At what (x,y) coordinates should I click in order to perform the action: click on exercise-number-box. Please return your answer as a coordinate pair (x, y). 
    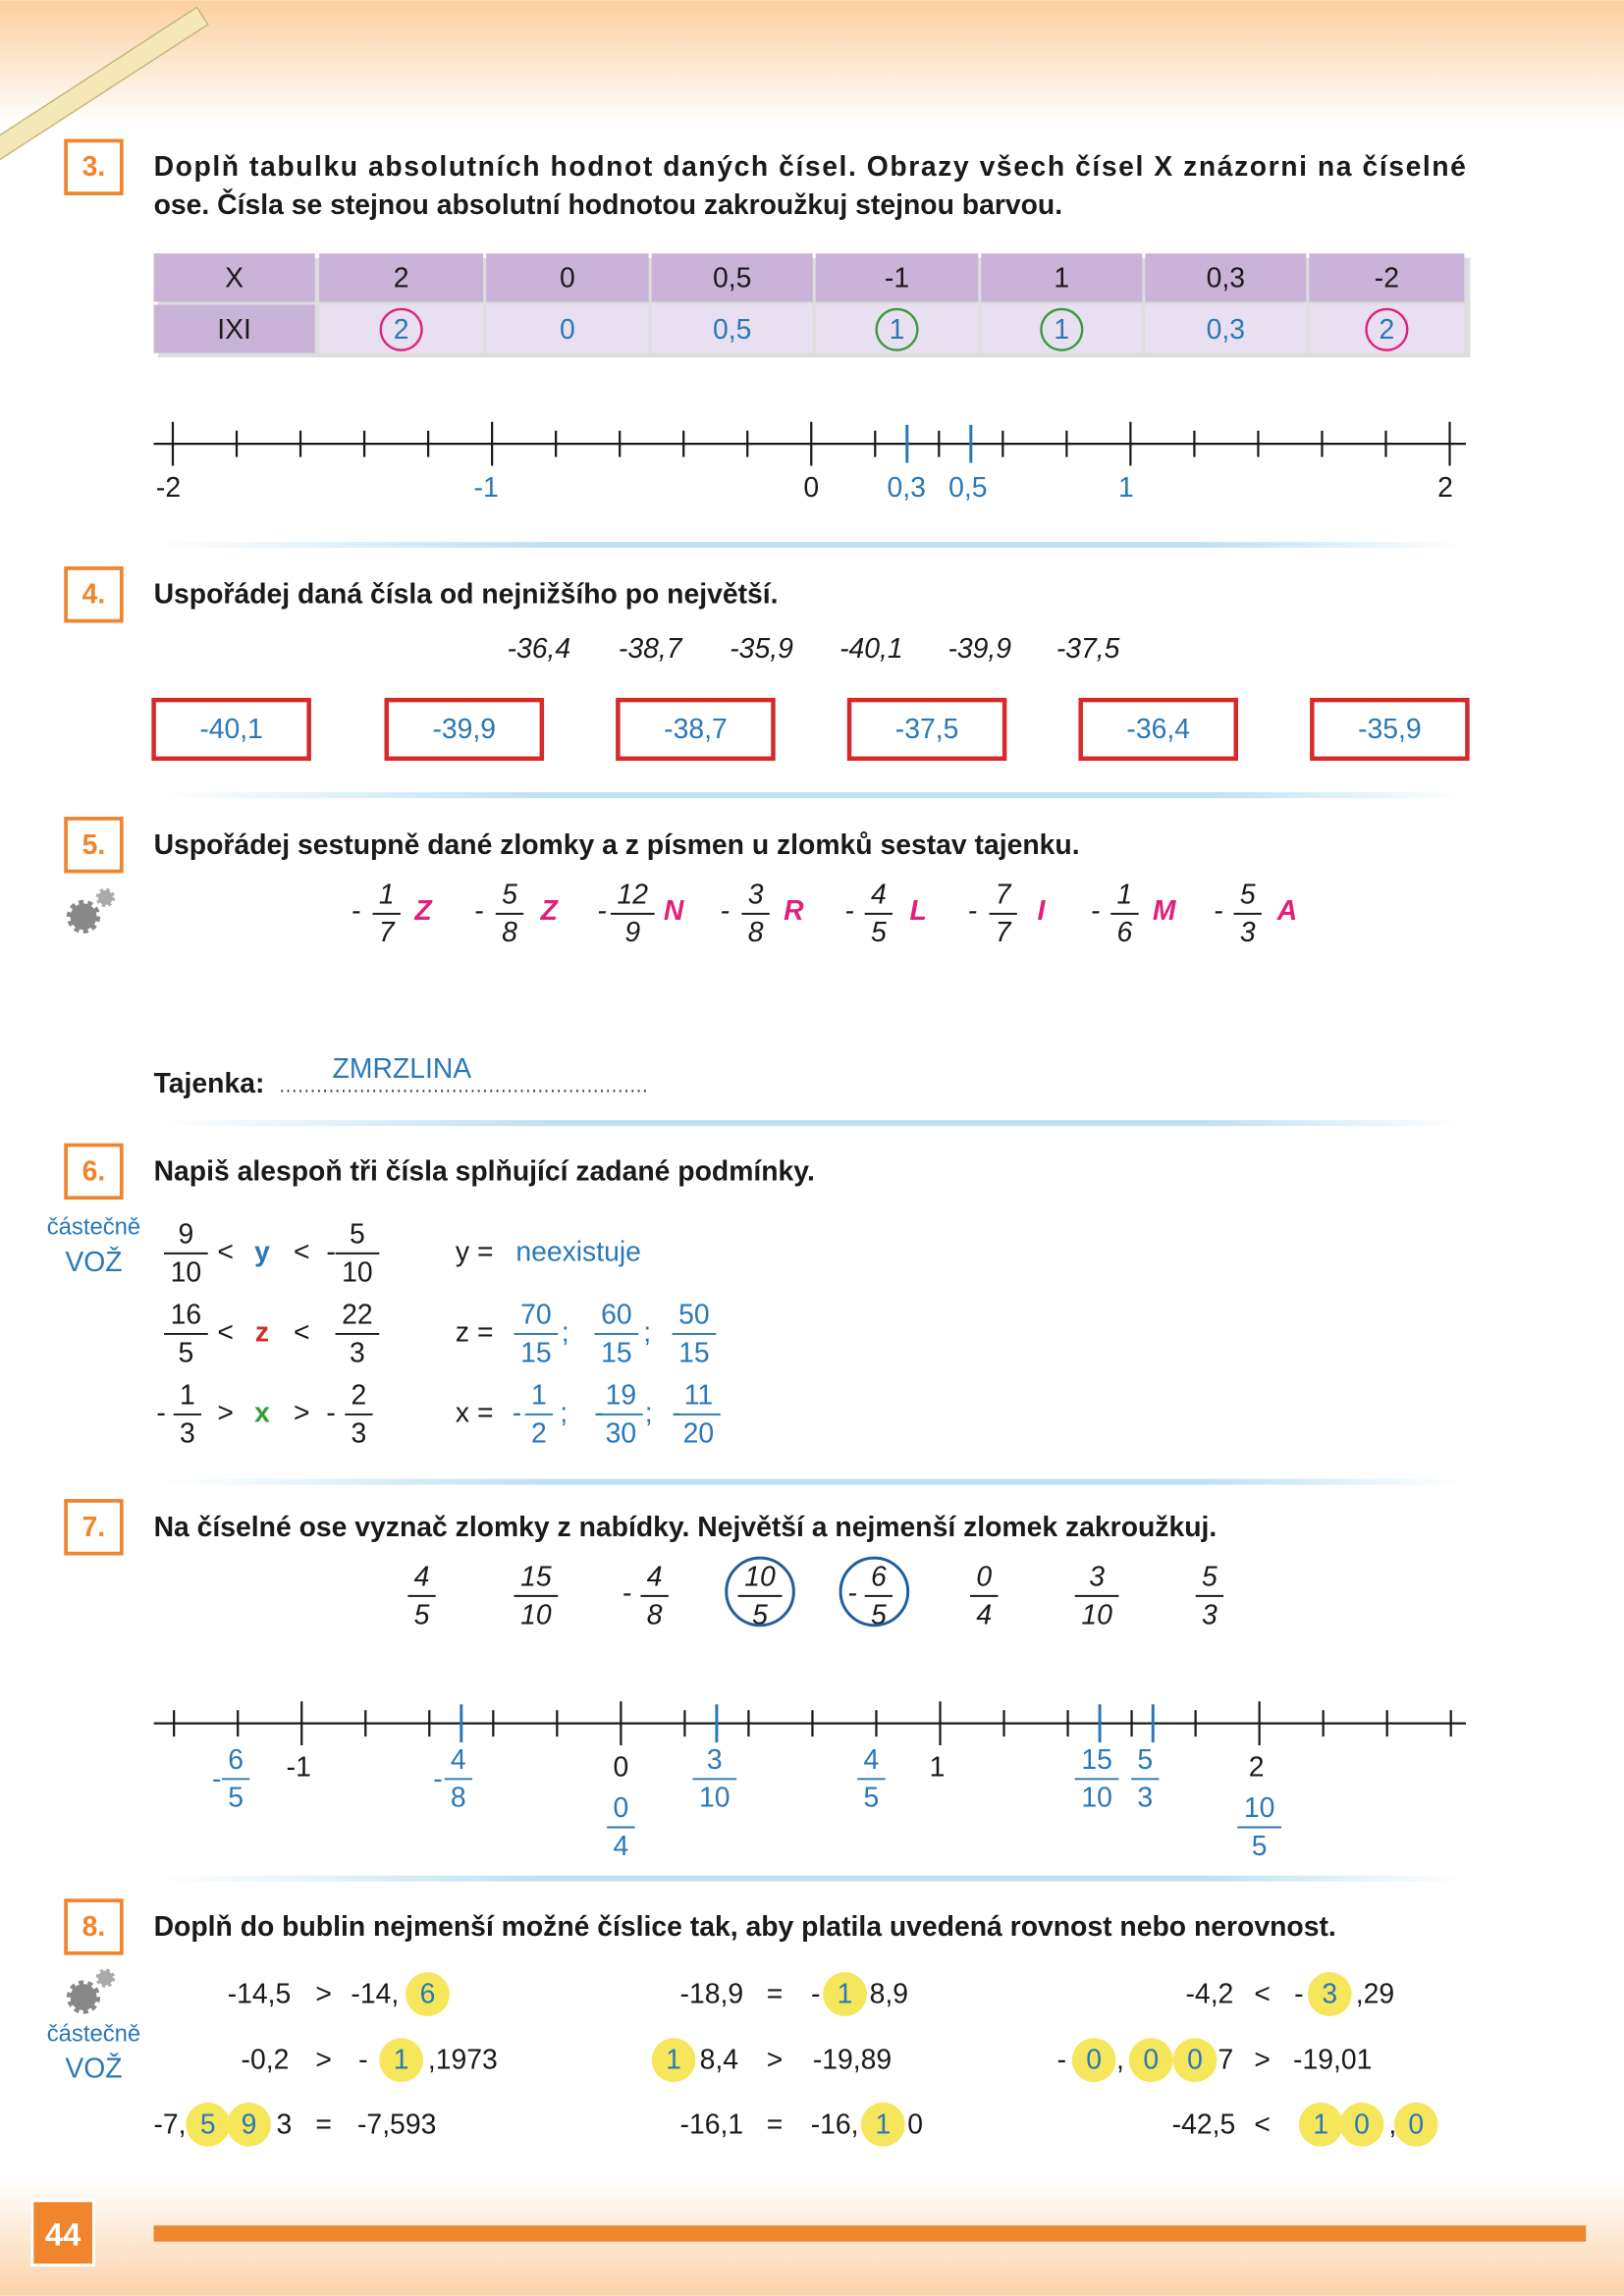
    Looking at the image, I should click on (94, 595).